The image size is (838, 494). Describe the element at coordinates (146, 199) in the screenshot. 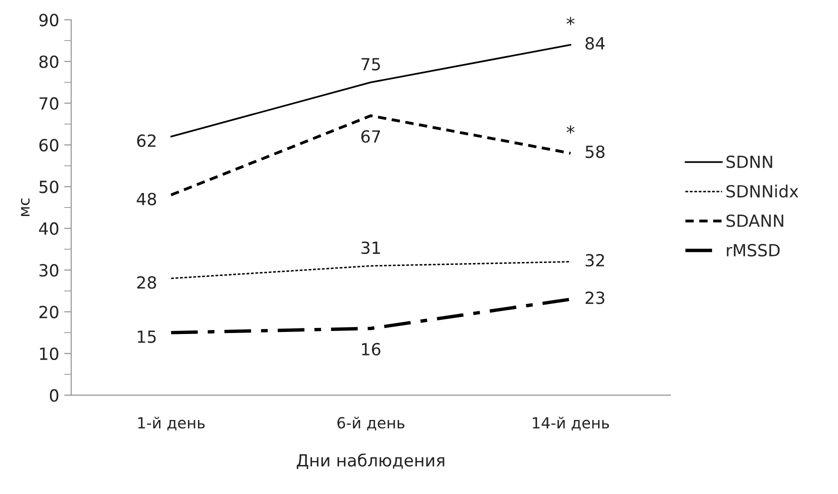

I see `data-label: 48` at that location.